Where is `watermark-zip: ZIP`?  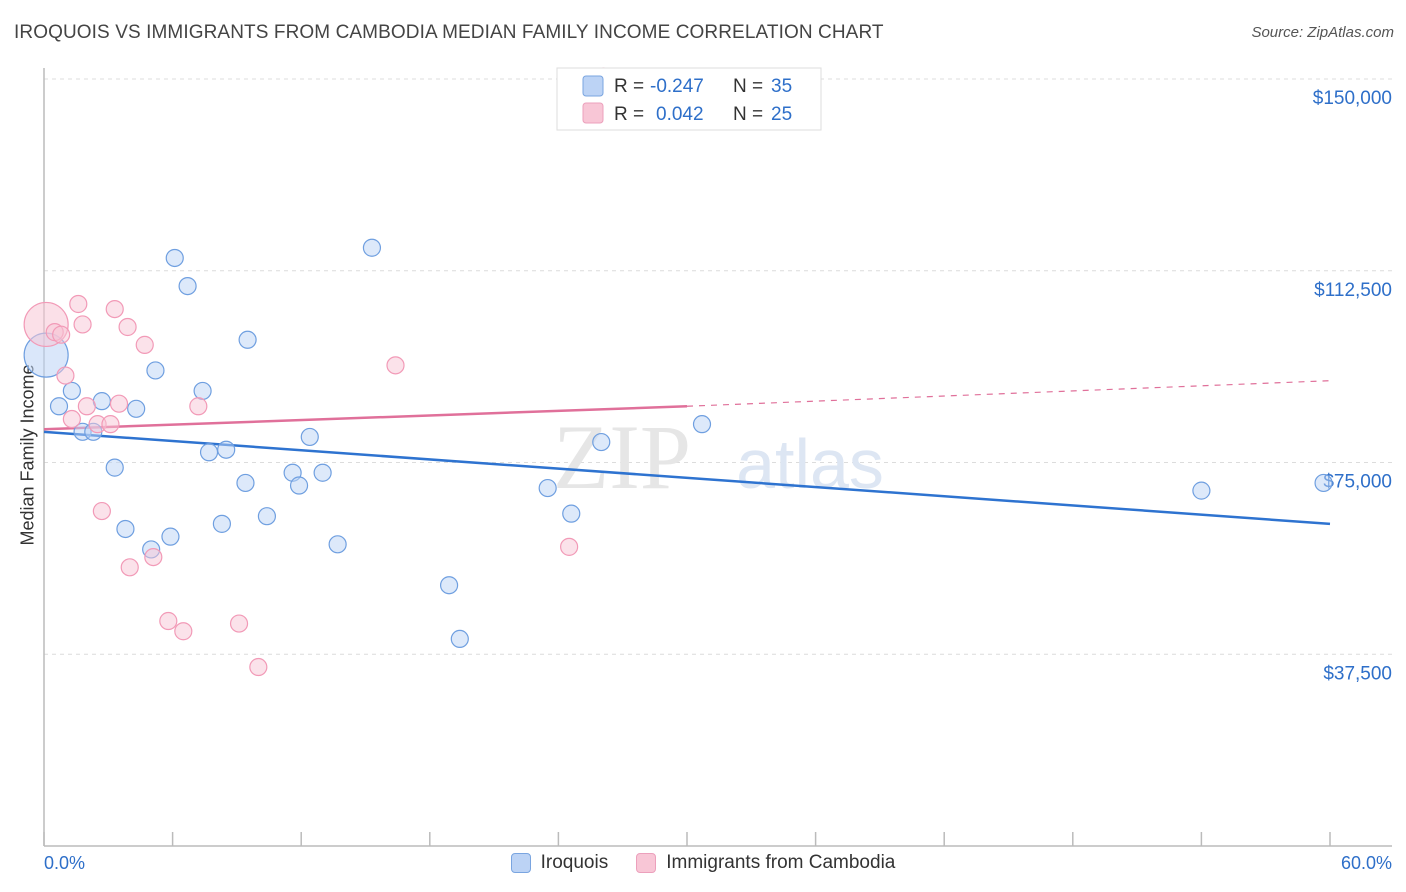 watermark-zip: ZIP is located at coordinates (622, 457).